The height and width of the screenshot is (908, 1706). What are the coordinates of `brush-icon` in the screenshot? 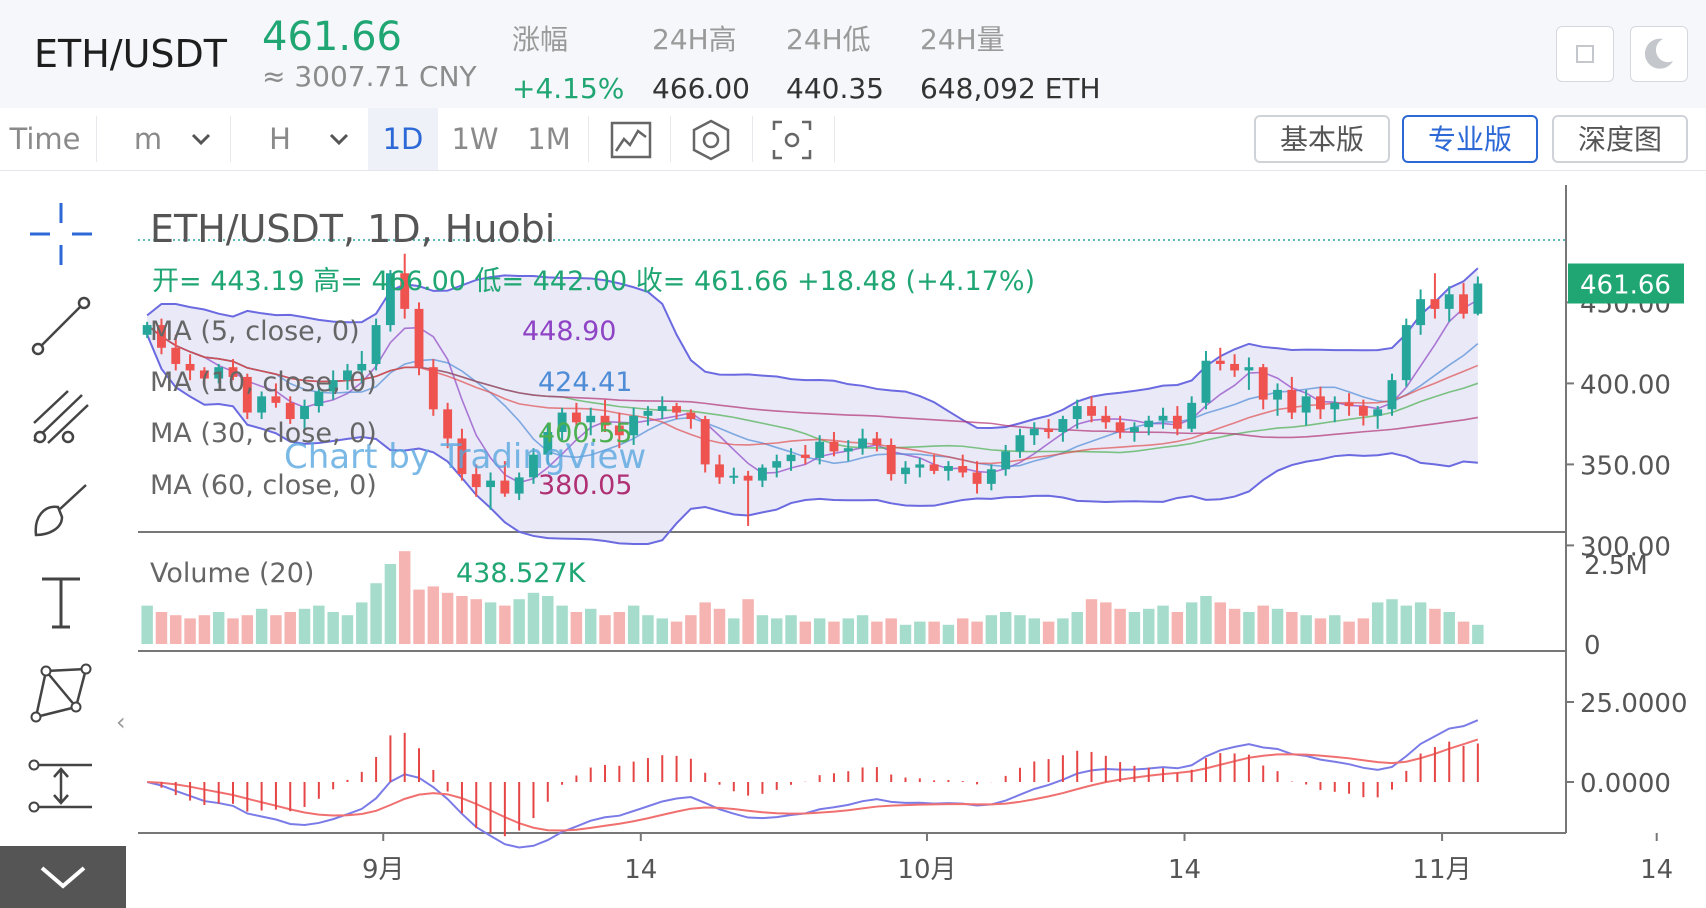 It's located at (61, 510).